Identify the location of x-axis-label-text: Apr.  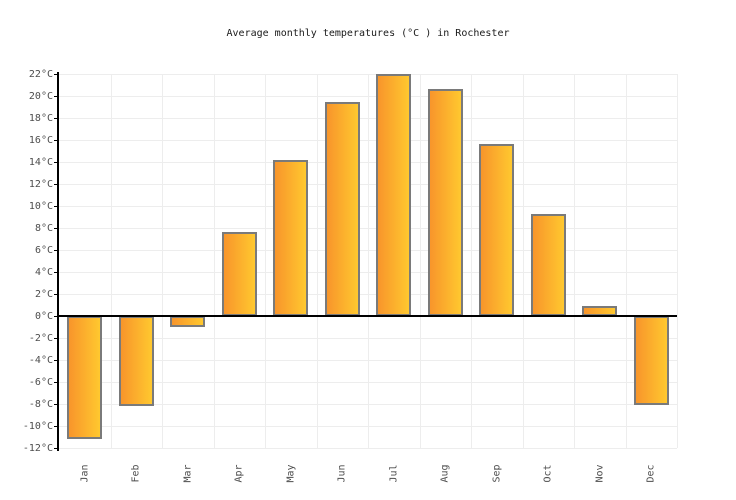
(239, 473).